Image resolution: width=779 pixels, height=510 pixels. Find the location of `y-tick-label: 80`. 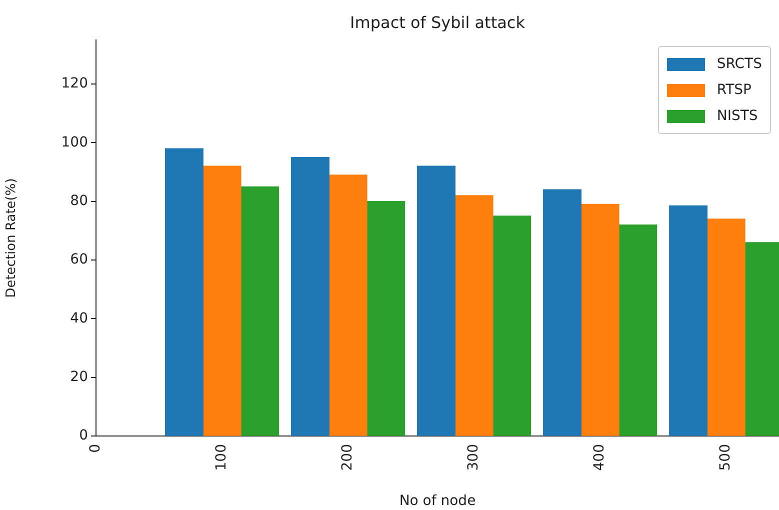

y-tick-label: 80 is located at coordinates (79, 200).